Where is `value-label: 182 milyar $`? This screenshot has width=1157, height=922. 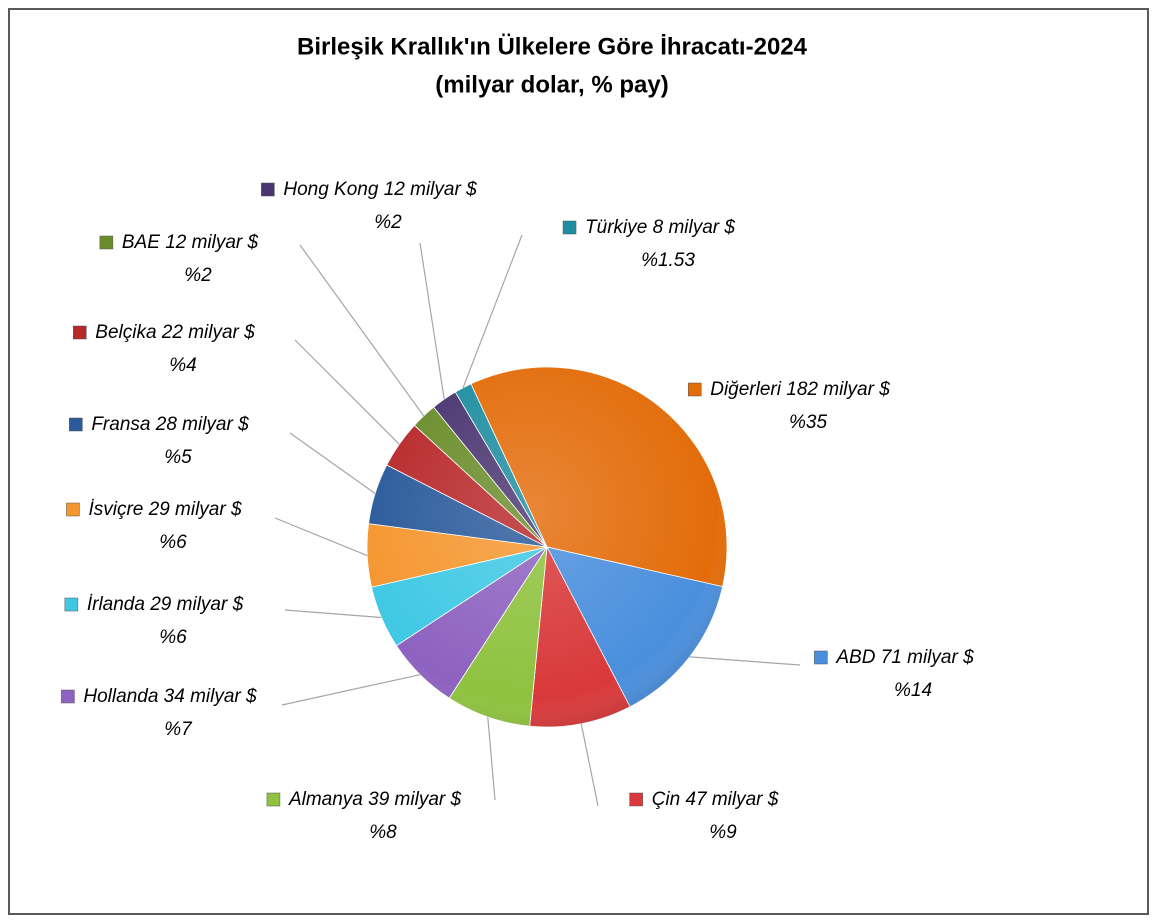
value-label: 182 milyar $ is located at coordinates (838, 389).